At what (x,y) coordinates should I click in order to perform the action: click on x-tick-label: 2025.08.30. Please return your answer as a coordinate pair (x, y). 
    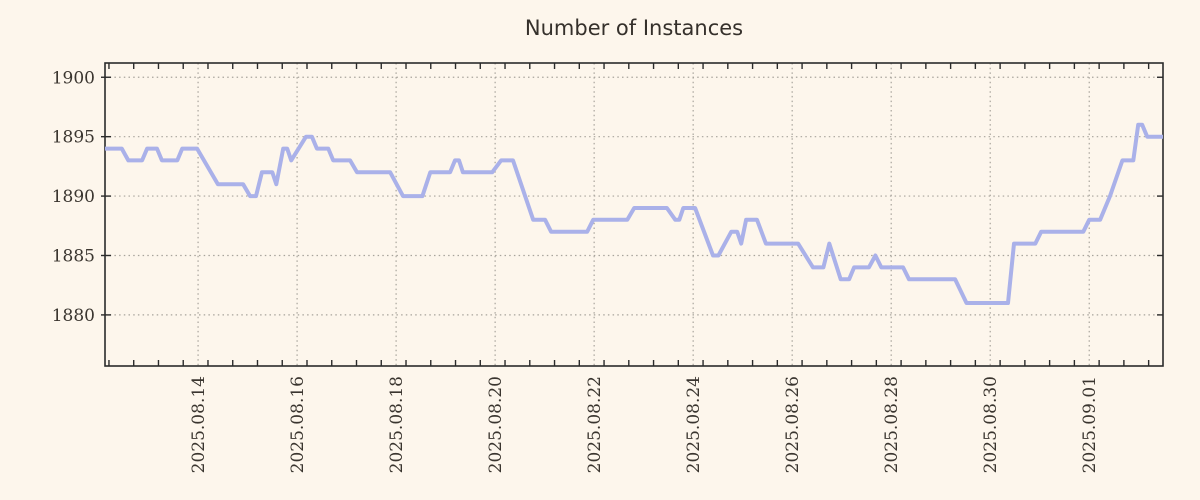
    Looking at the image, I should click on (991, 424).